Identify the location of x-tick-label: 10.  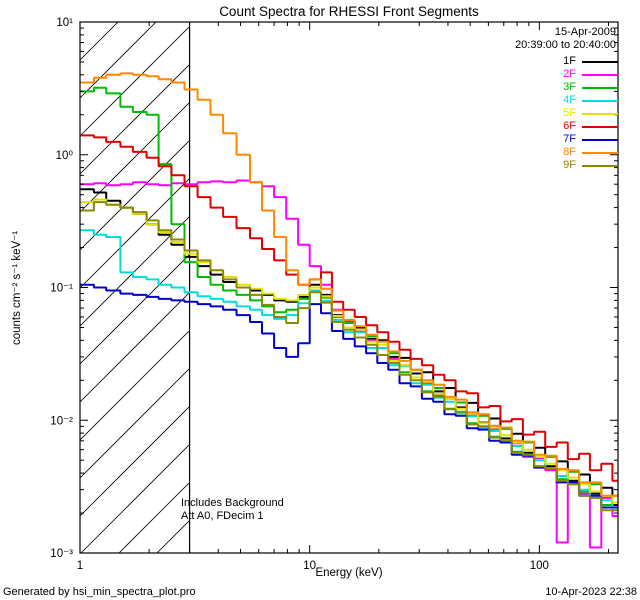
(309, 566).